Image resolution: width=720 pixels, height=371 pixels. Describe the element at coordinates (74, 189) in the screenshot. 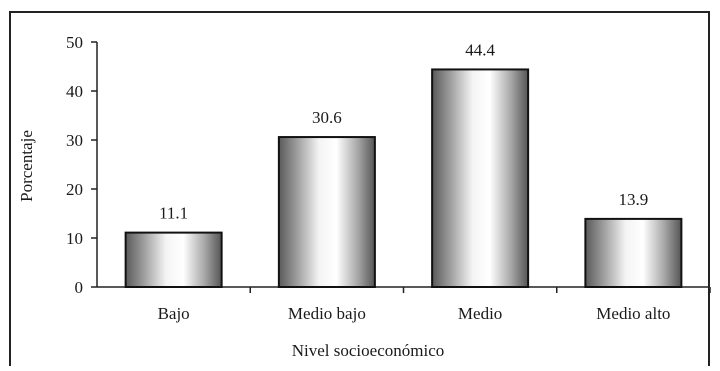

I see `y-tick-label: 20` at that location.